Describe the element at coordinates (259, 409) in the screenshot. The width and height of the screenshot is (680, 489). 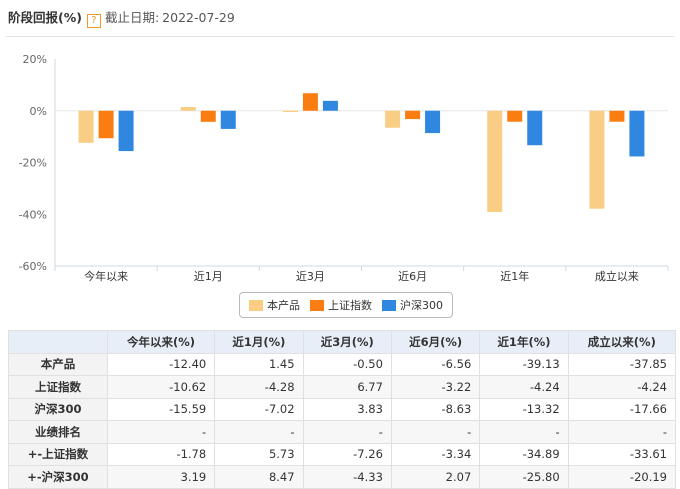
I see `table-cell: -7.02` at that location.